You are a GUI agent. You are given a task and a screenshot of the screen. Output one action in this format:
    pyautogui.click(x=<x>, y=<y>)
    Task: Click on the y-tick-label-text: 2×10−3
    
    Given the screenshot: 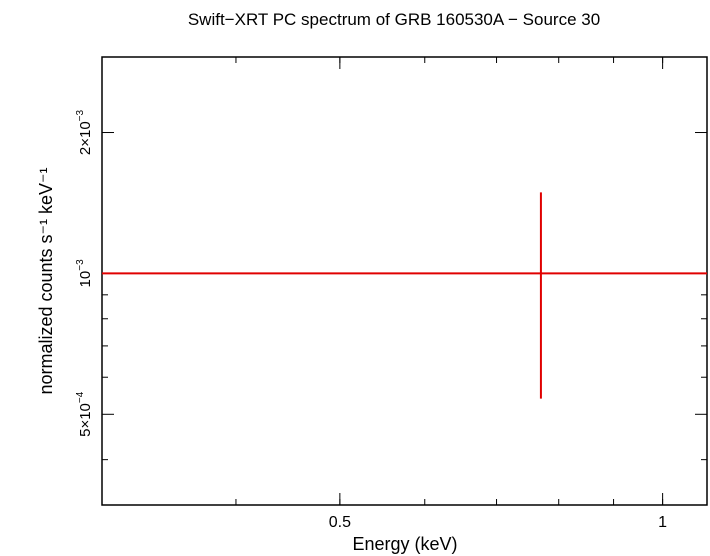 What is the action you would take?
    pyautogui.click(x=84, y=132)
    